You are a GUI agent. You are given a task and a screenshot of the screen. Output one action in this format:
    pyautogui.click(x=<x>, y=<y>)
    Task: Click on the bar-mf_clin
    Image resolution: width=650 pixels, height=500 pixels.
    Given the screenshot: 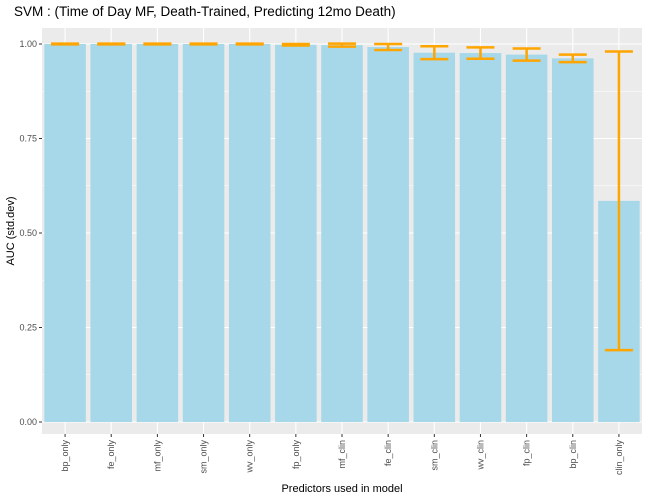 What is the action you would take?
    pyautogui.click(x=342, y=233)
    